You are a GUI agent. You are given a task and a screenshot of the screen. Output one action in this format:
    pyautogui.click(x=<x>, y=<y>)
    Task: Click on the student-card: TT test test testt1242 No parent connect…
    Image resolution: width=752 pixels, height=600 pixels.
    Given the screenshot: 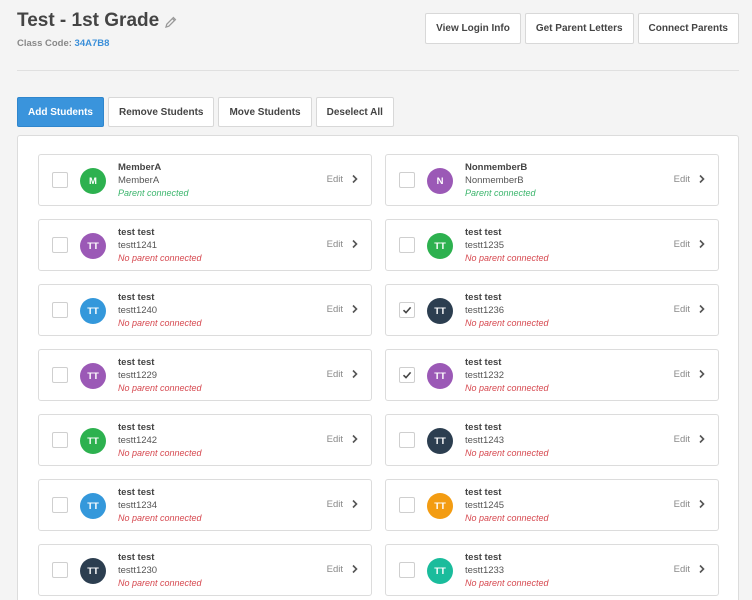 What is the action you would take?
    pyautogui.click(x=205, y=440)
    